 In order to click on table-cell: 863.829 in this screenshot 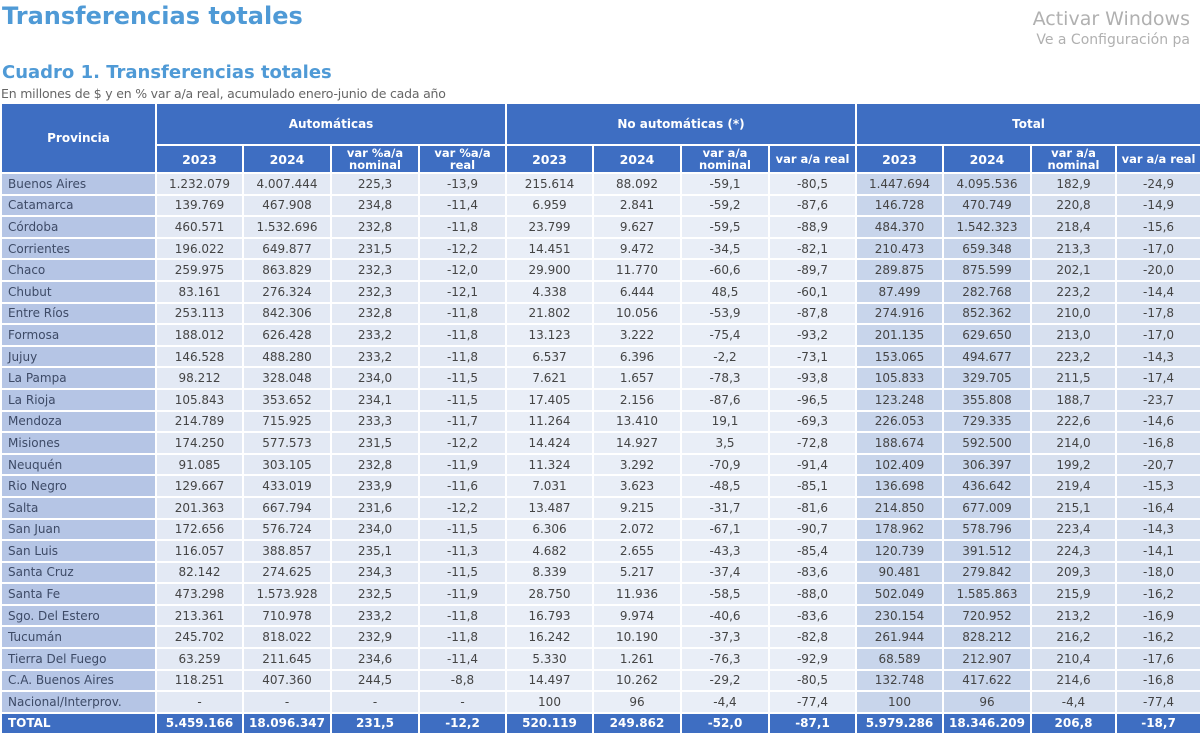, I will do `click(287, 270)`.